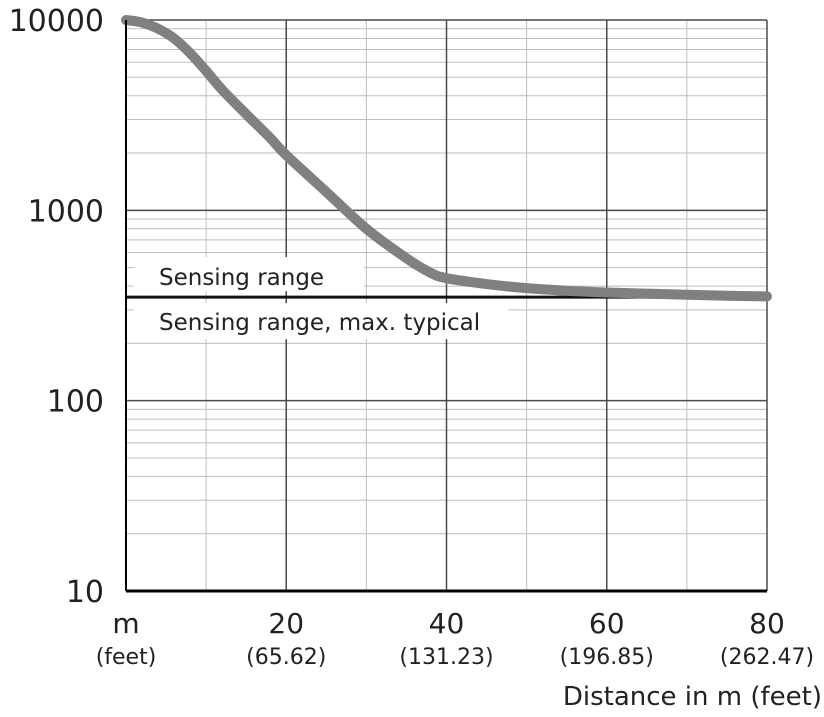 Image resolution: width=824 pixels, height=717 pixels. I want to click on reference-line-group: Sensing range Sensing range, max. typical, so click(446, 298).